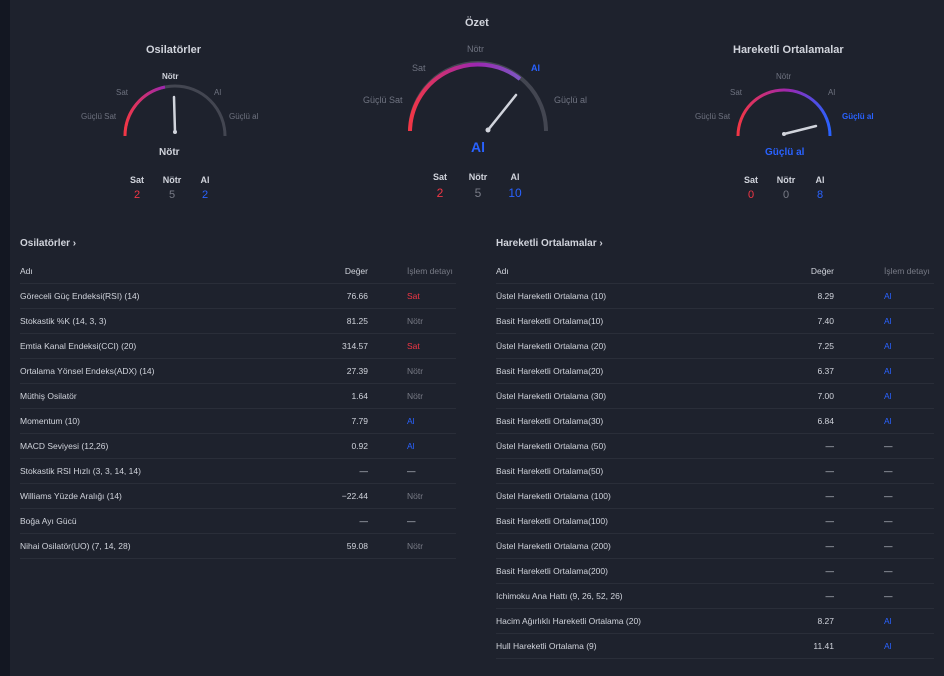 This screenshot has width=944, height=676. Describe the element at coordinates (244, 116) in the screenshot. I see `osc-label-strong-buy: Güçlü al` at that location.